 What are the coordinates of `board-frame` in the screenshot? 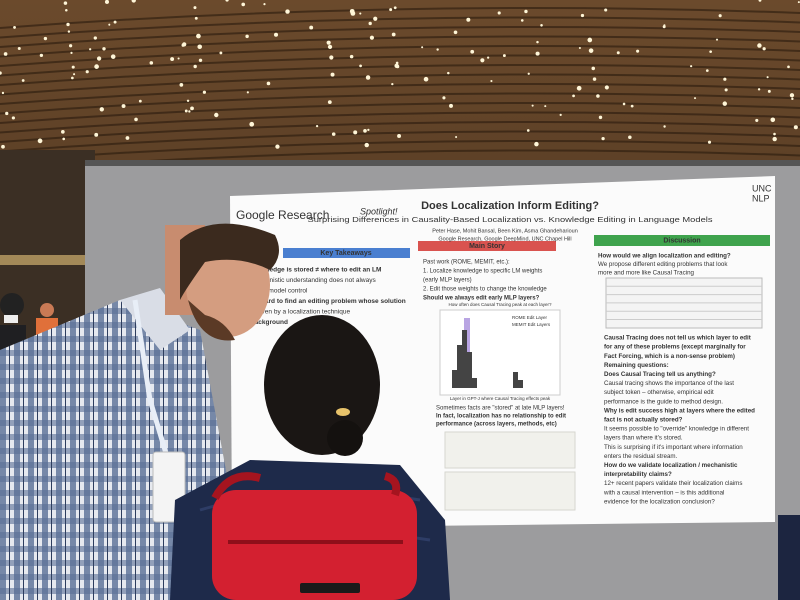 It's located at (442, 163).